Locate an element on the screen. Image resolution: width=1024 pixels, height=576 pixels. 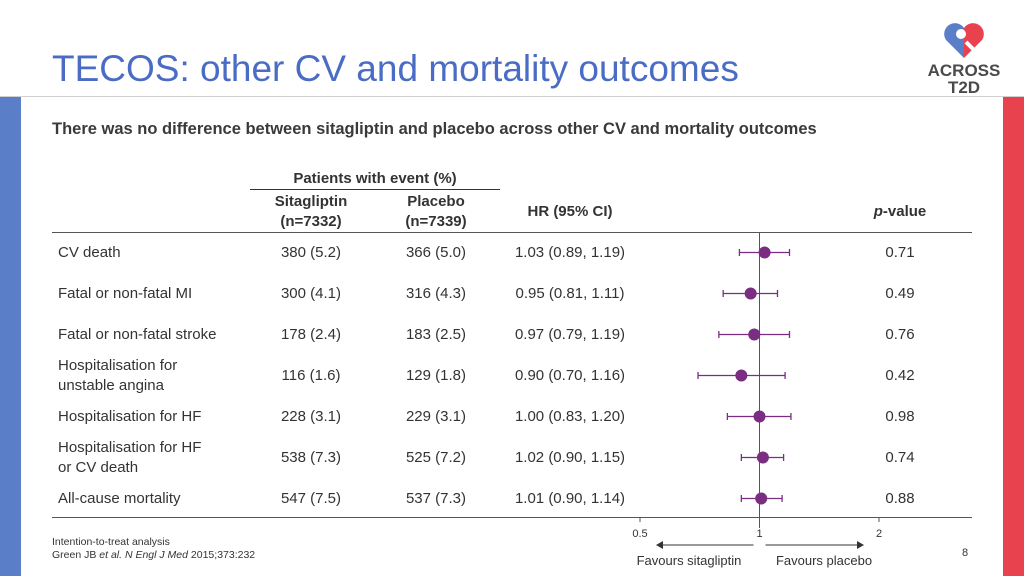
logo-text-line2: T2D is located at coordinates (964, 87).